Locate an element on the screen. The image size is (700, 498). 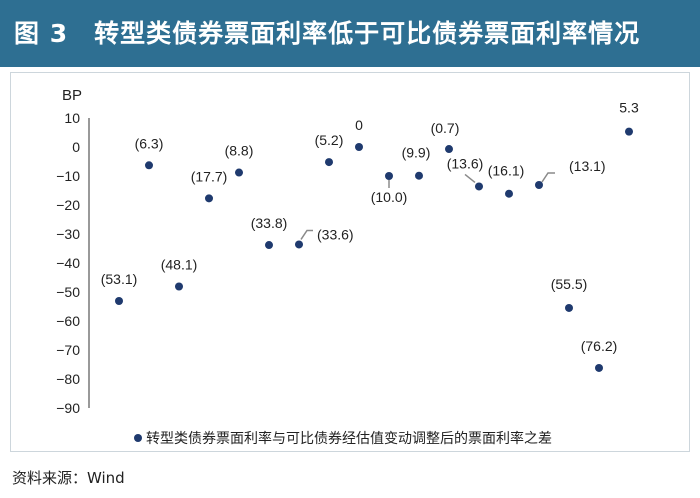
y-tick-label: −20 is located at coordinates (68, 205).